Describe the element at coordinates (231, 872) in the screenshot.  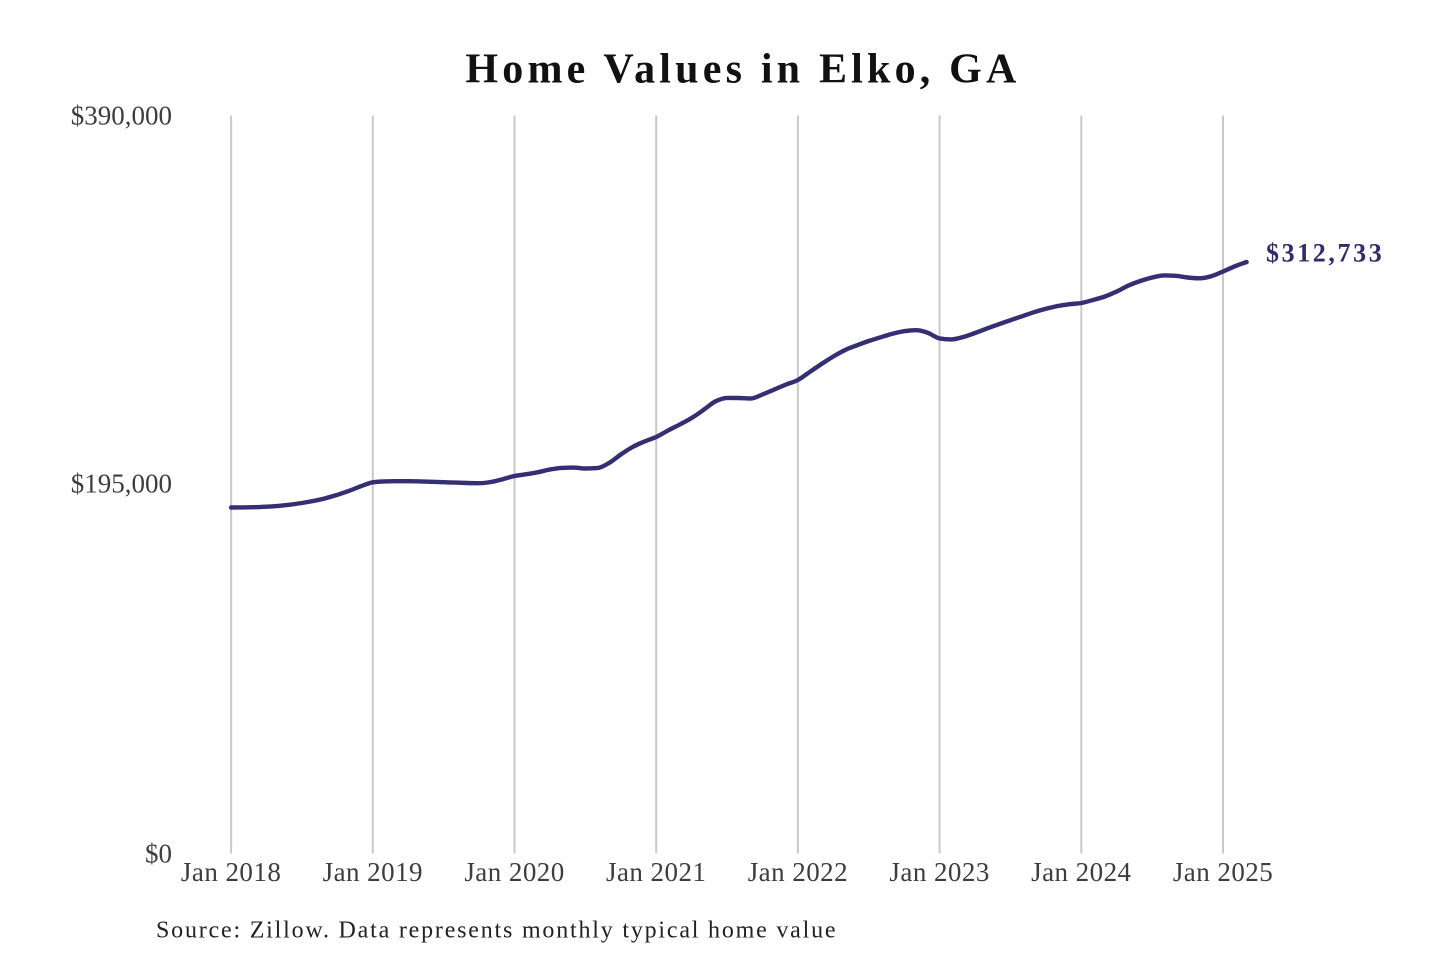
I see `svg-text: Jan 2018` at that location.